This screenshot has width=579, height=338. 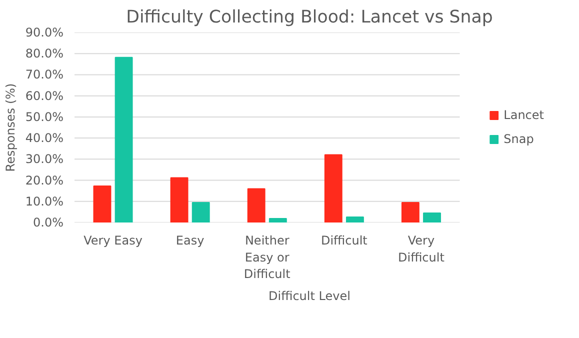 I want to click on legend-label: Lancet, so click(x=524, y=115).